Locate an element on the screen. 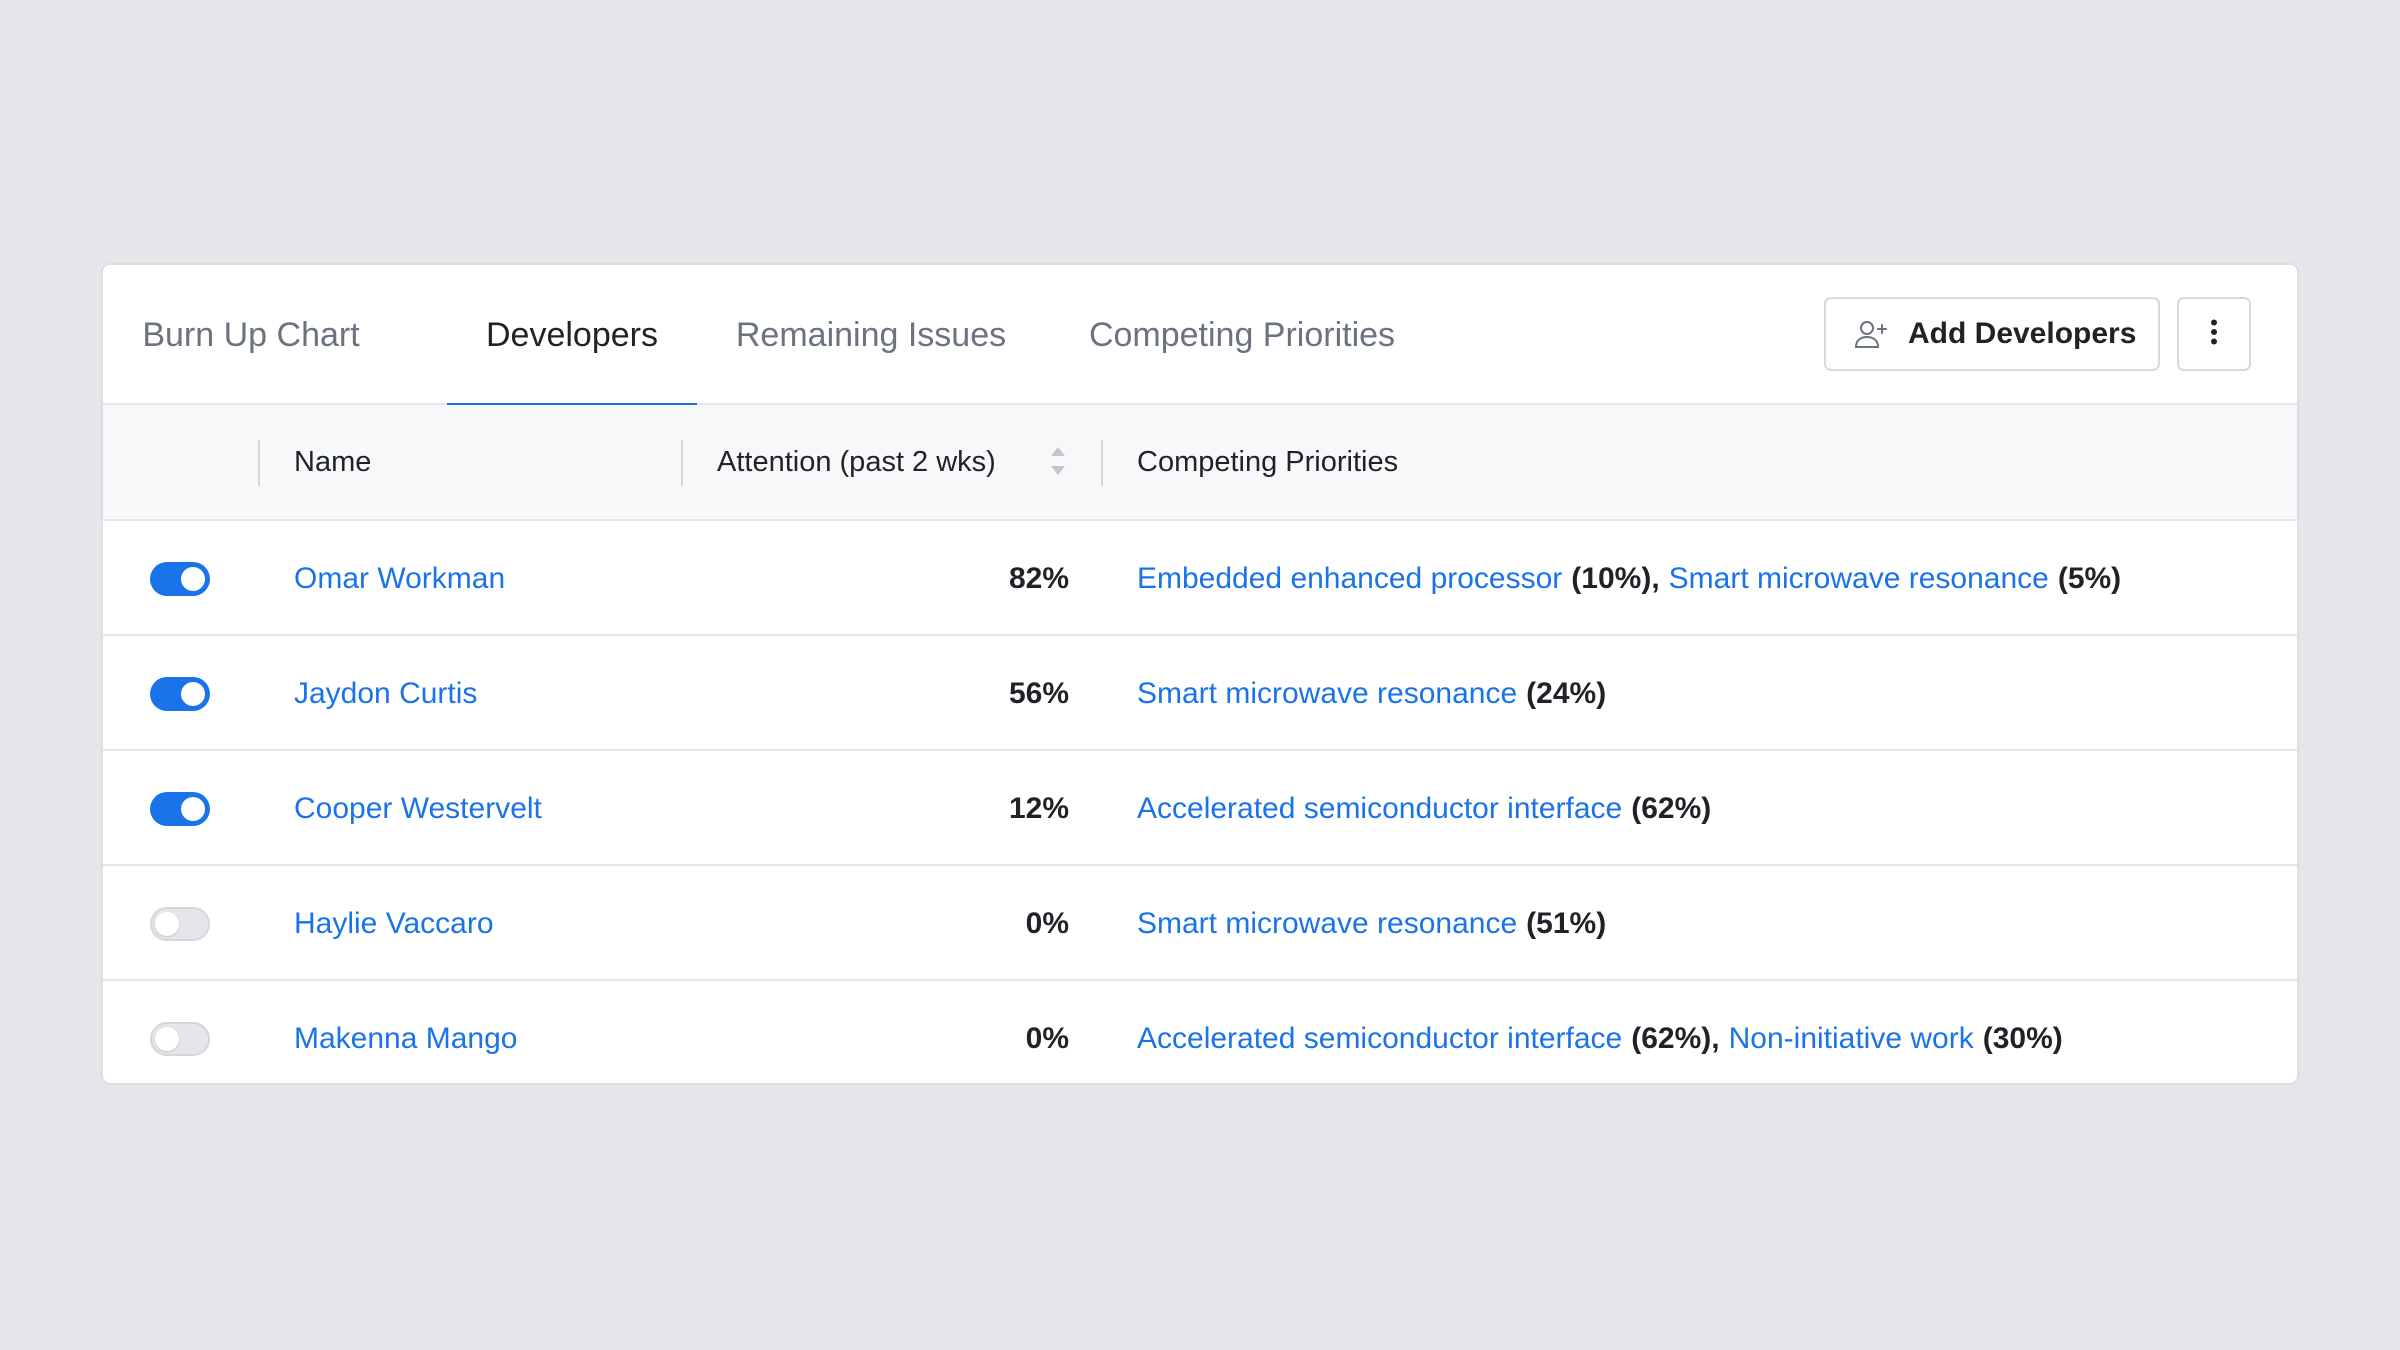  priority-percent: (51%) is located at coordinates (1566, 923).